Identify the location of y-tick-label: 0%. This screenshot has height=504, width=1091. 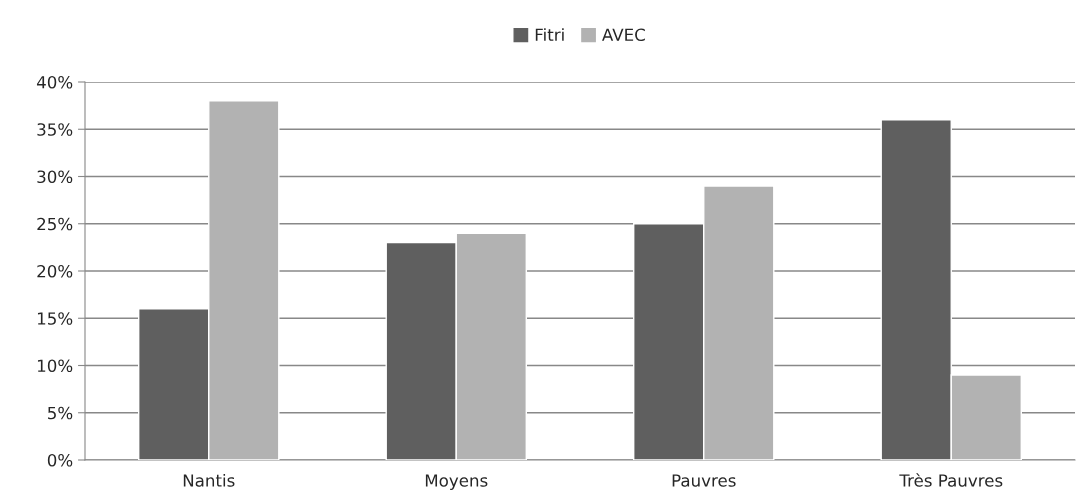
(60, 460).